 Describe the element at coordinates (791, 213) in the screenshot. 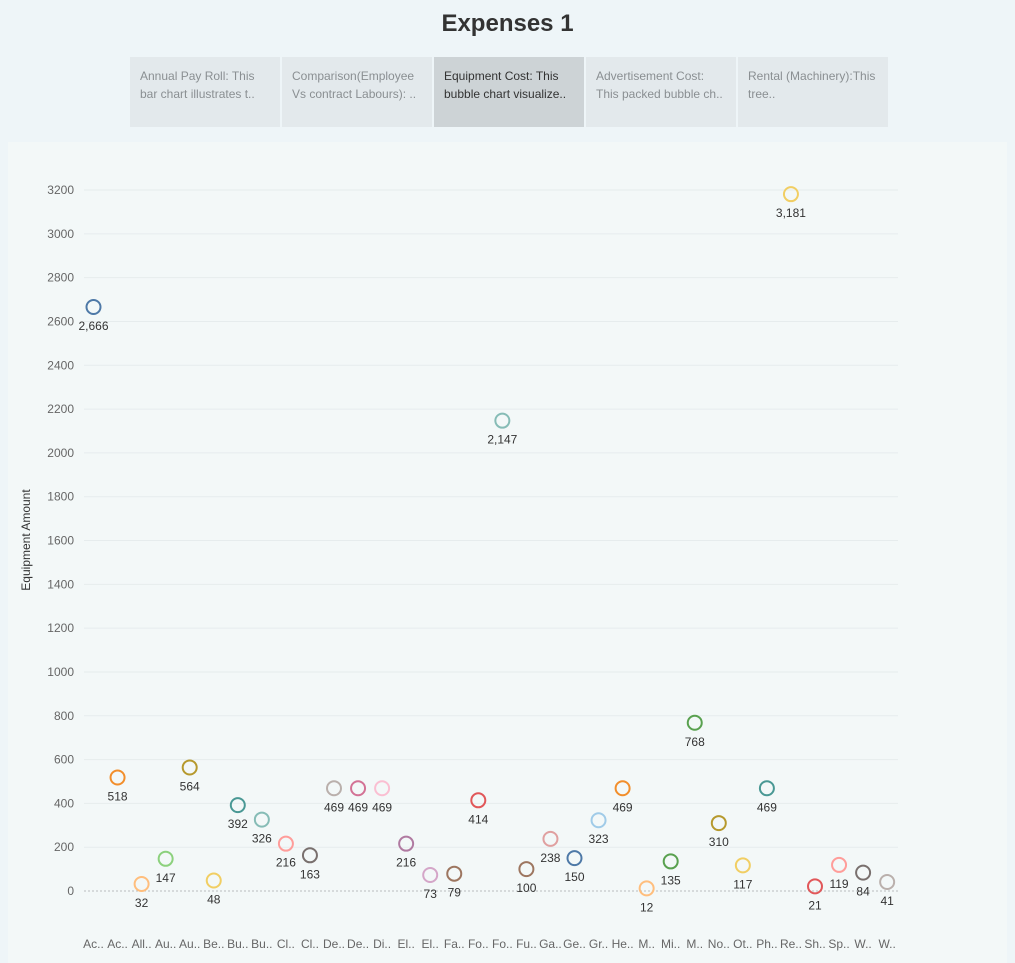

I see `data-label: 3,181` at that location.